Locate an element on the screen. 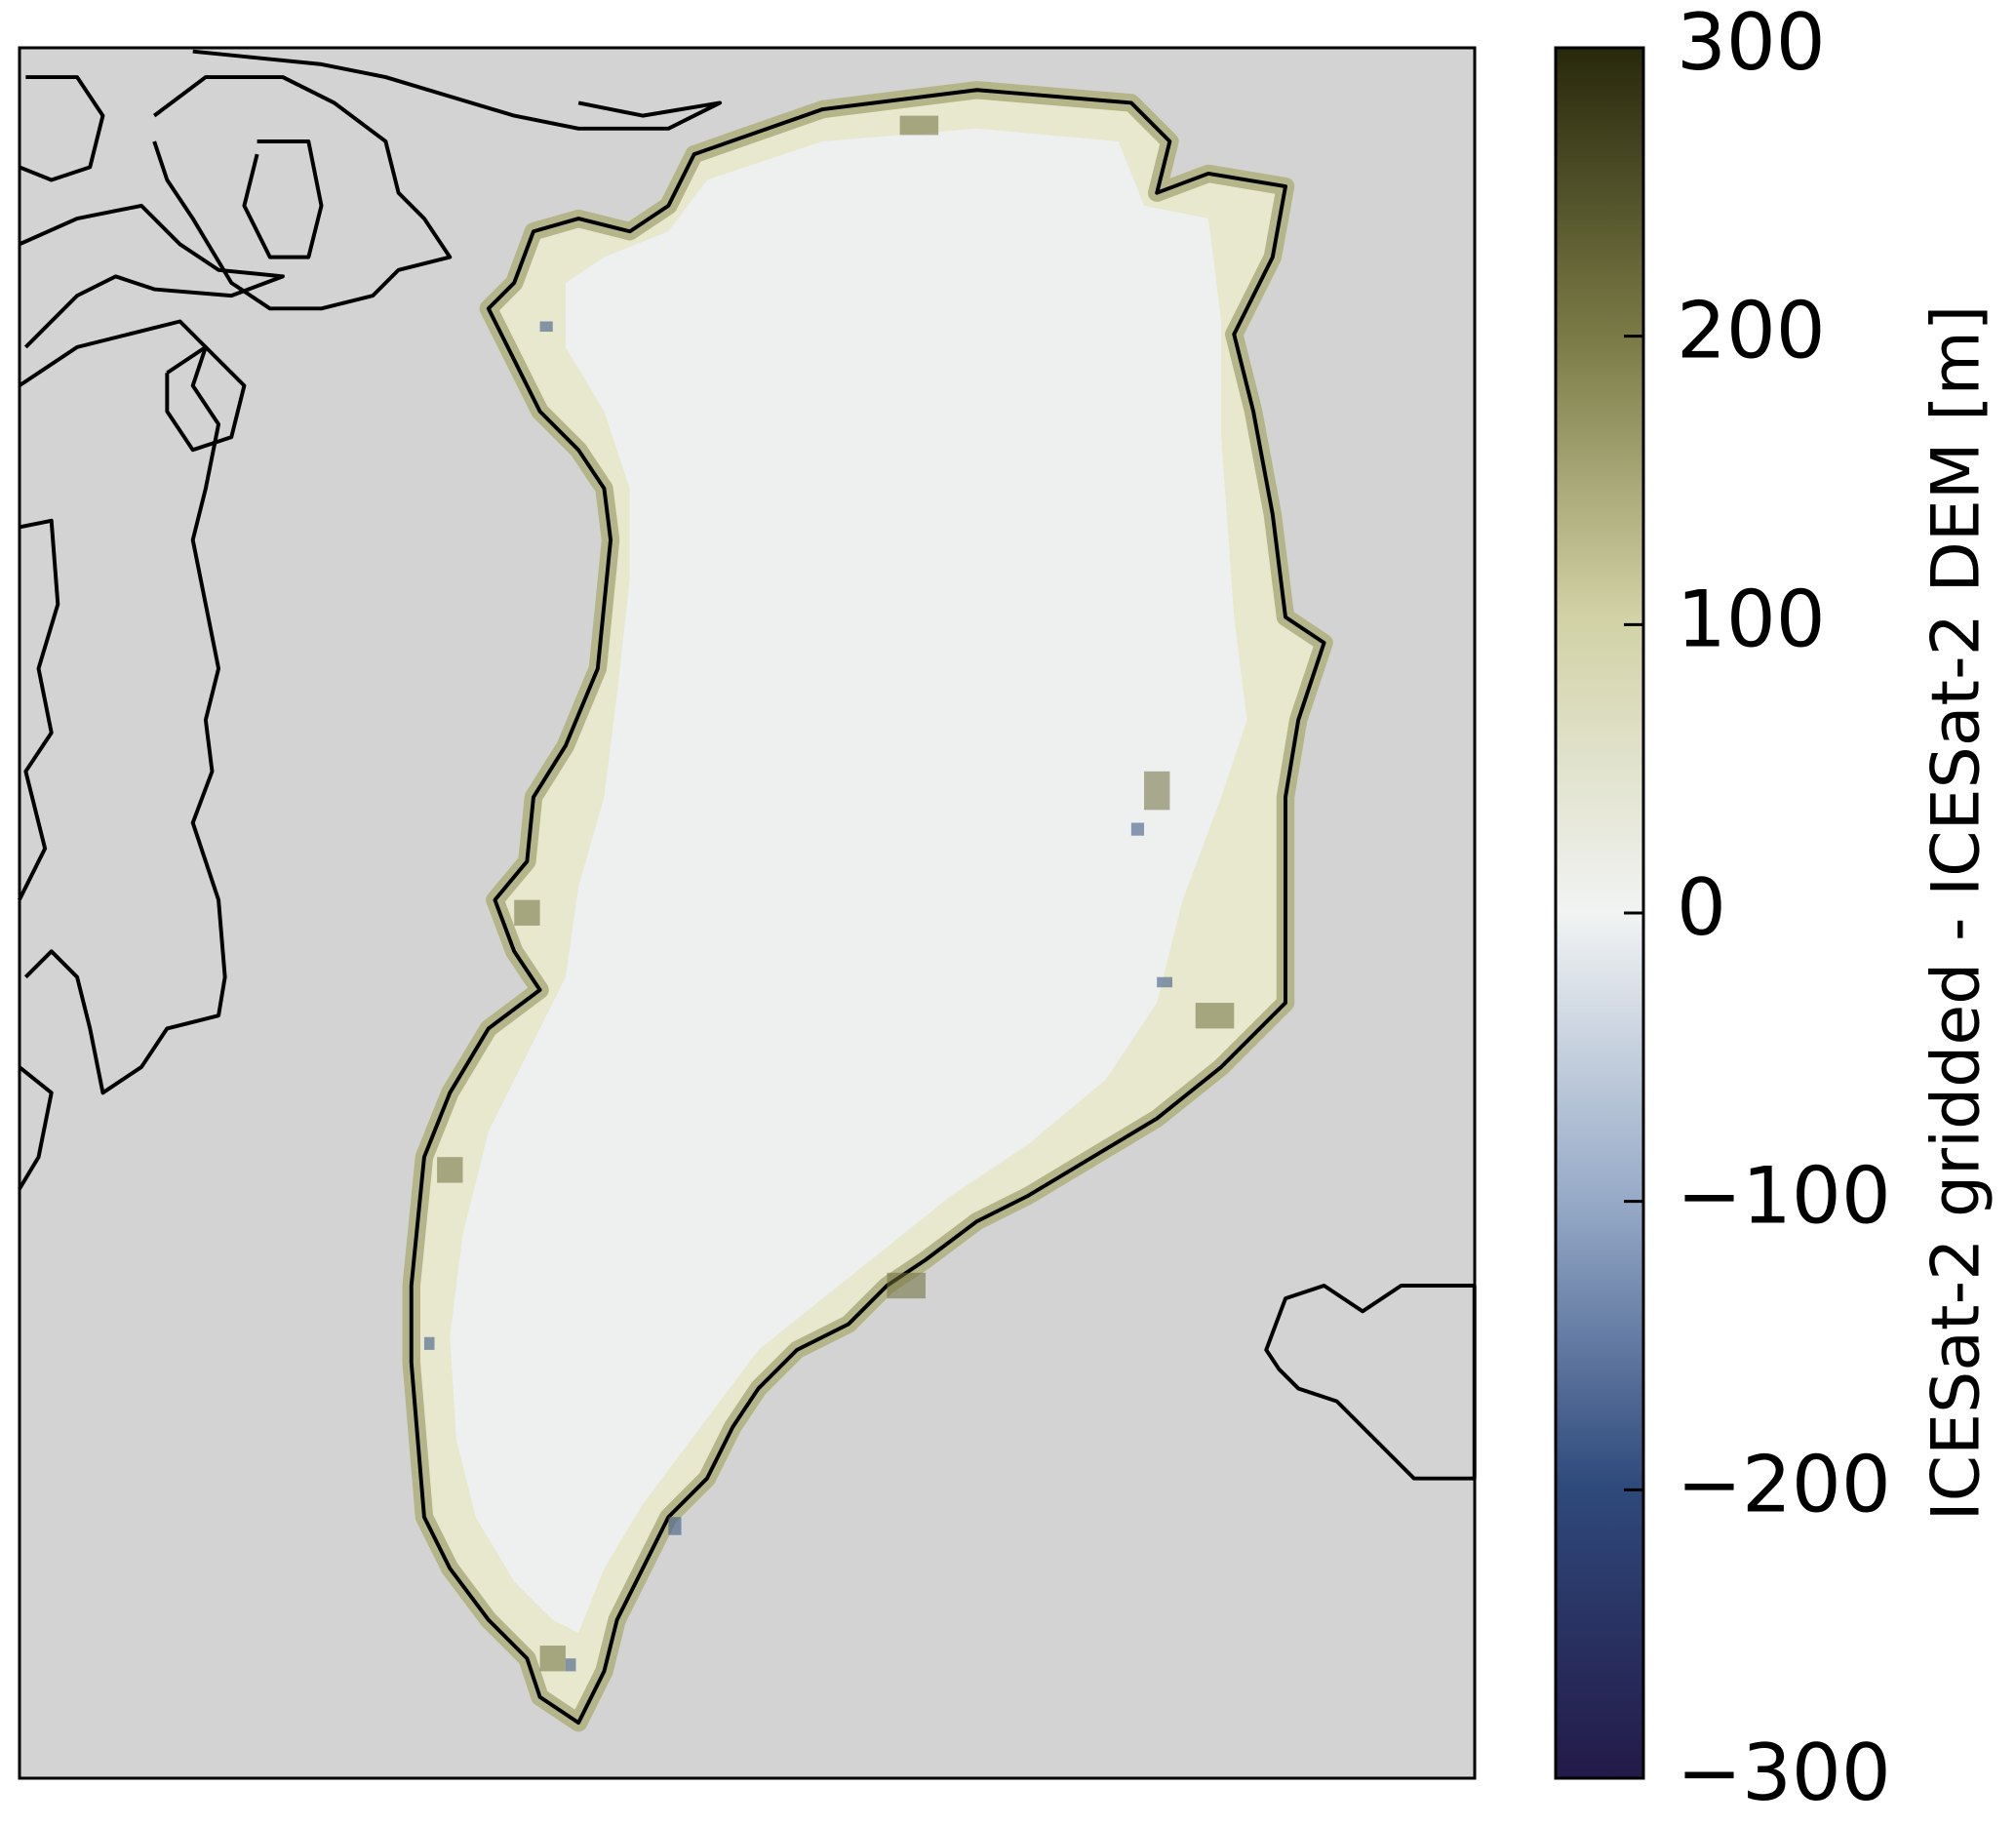  colorbar-tick-label: 300 is located at coordinates (1751, 44).